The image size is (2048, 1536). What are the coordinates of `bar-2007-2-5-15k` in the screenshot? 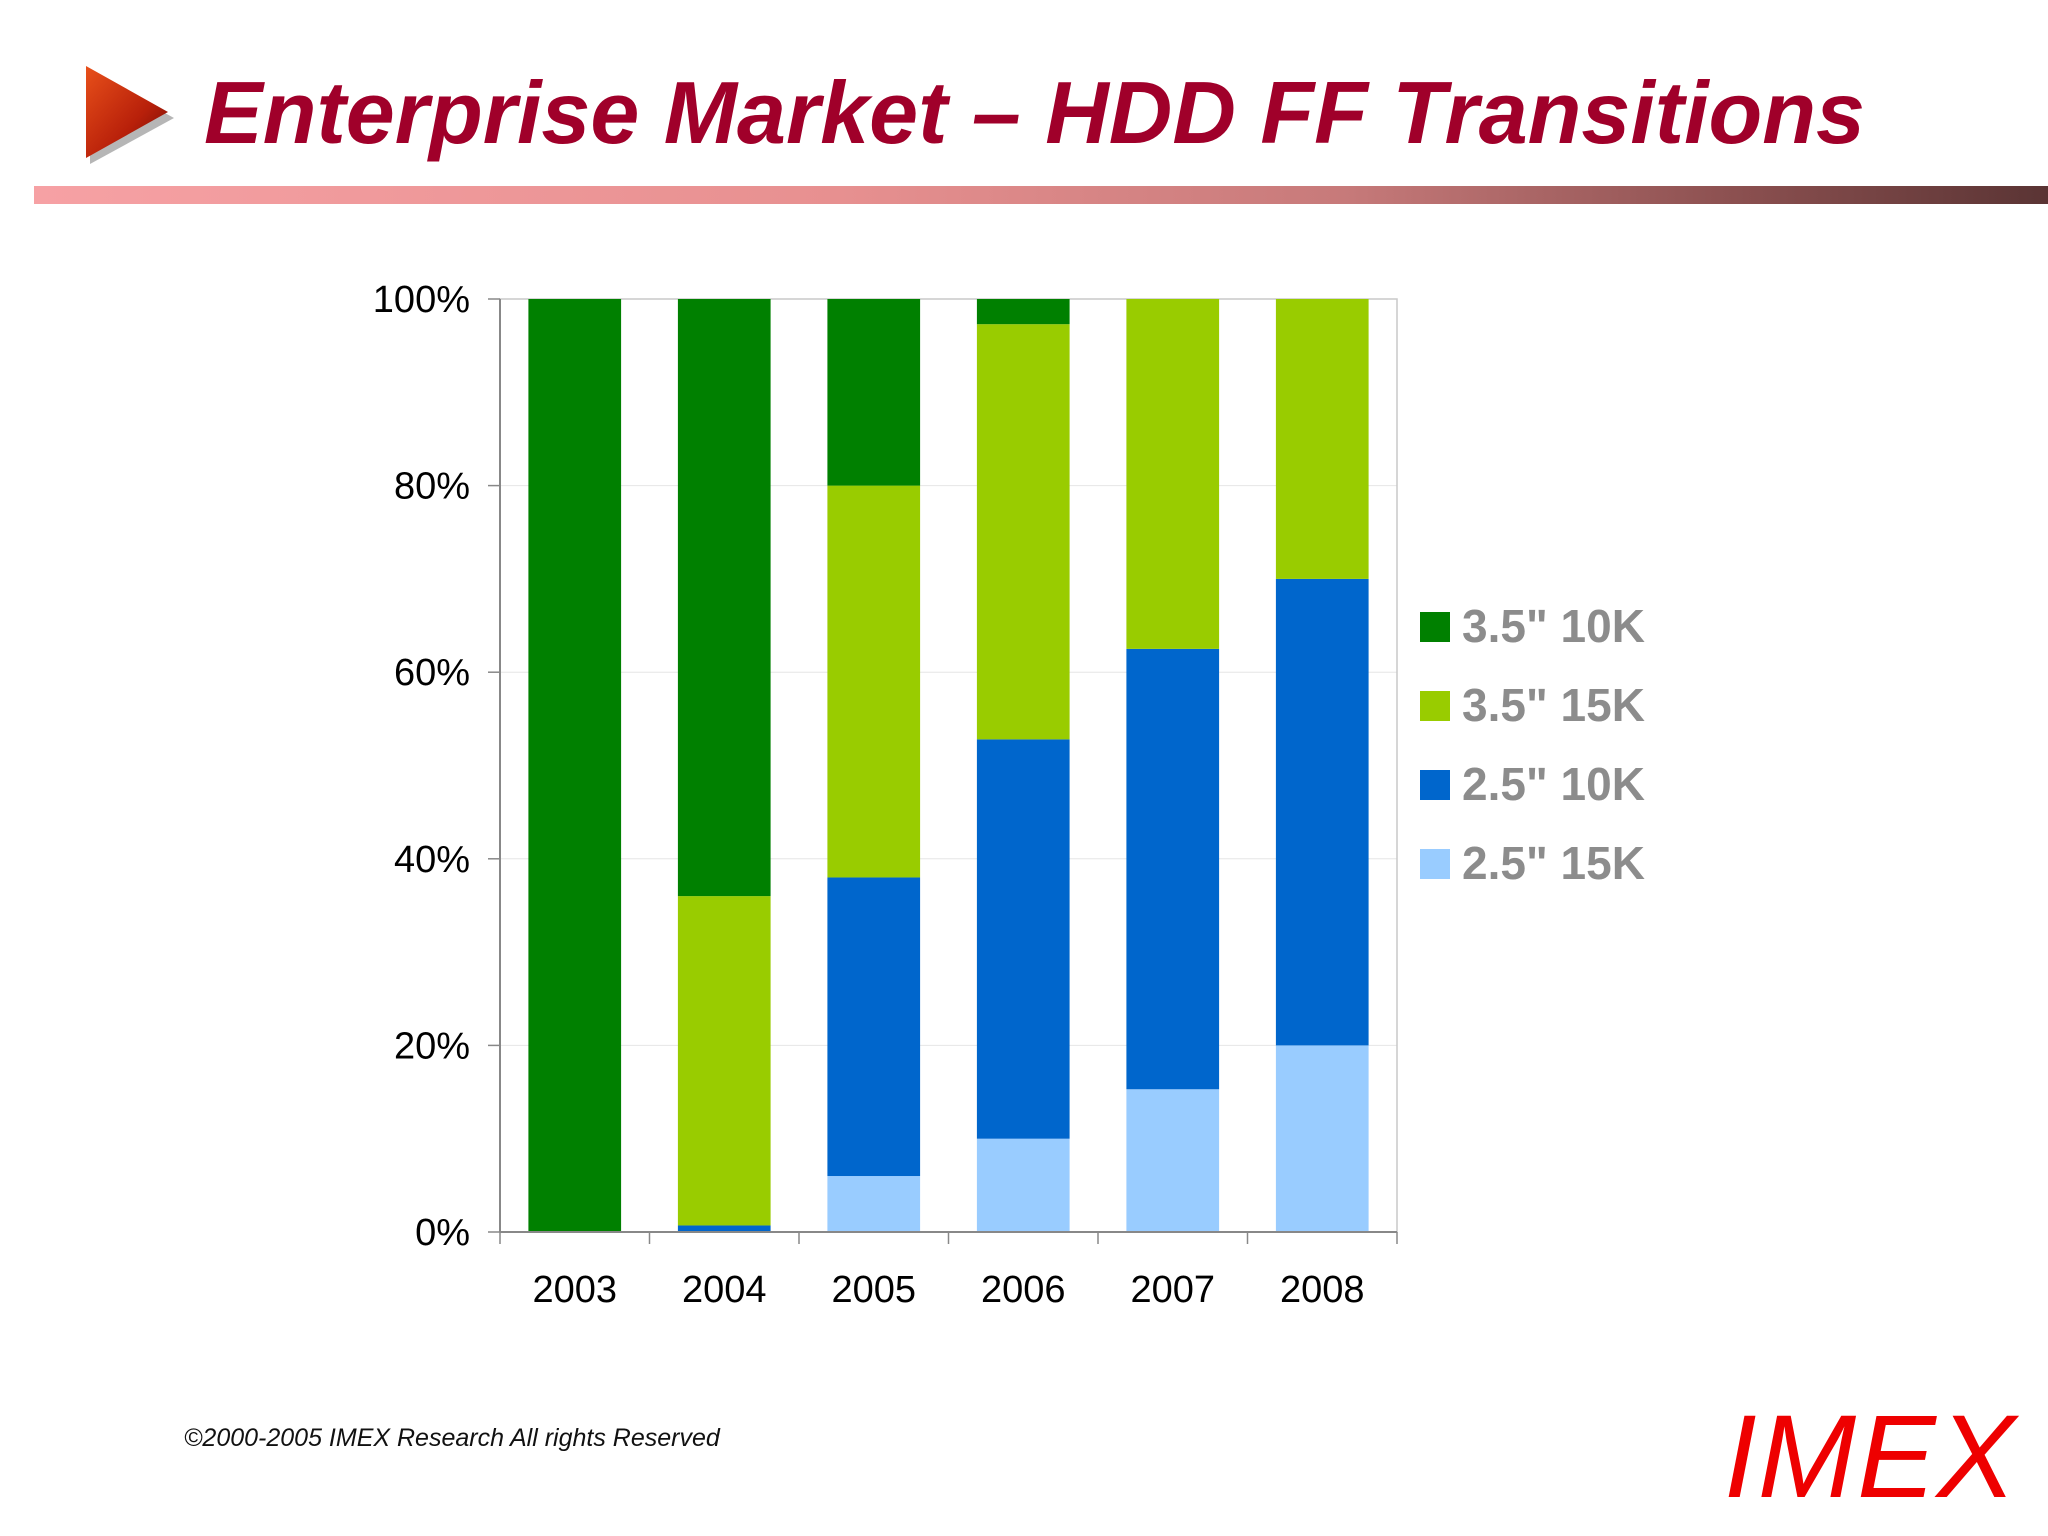 It's located at (1173, 1160).